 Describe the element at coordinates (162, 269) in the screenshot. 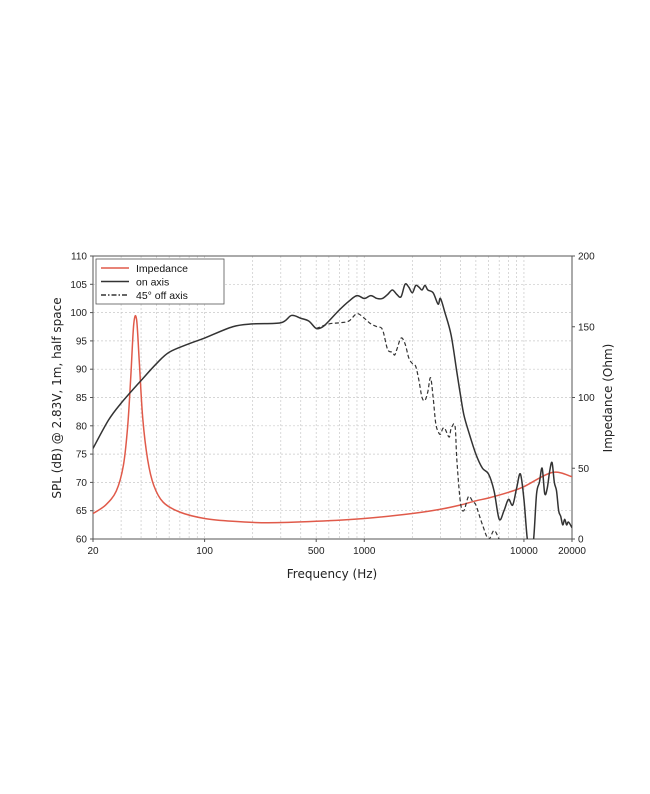

I see `legend-label: Impedance` at that location.